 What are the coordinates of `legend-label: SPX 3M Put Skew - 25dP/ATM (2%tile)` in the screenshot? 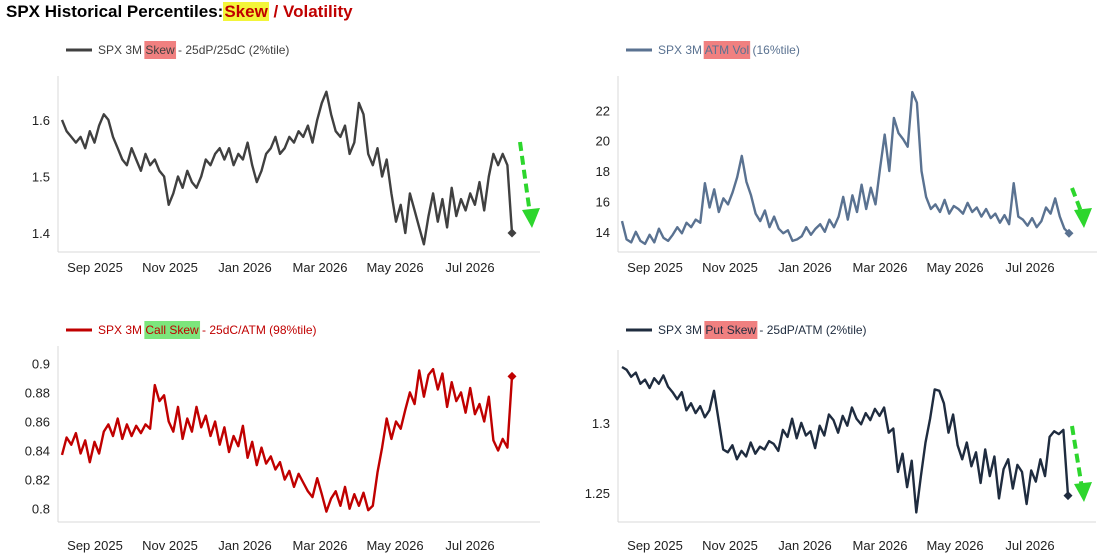 It's located at (762, 330).